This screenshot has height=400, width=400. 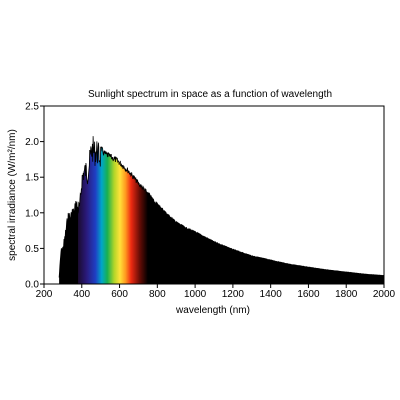 What do you see at coordinates (308, 294) in the screenshot?
I see `x-tick-label: 1600` at bounding box center [308, 294].